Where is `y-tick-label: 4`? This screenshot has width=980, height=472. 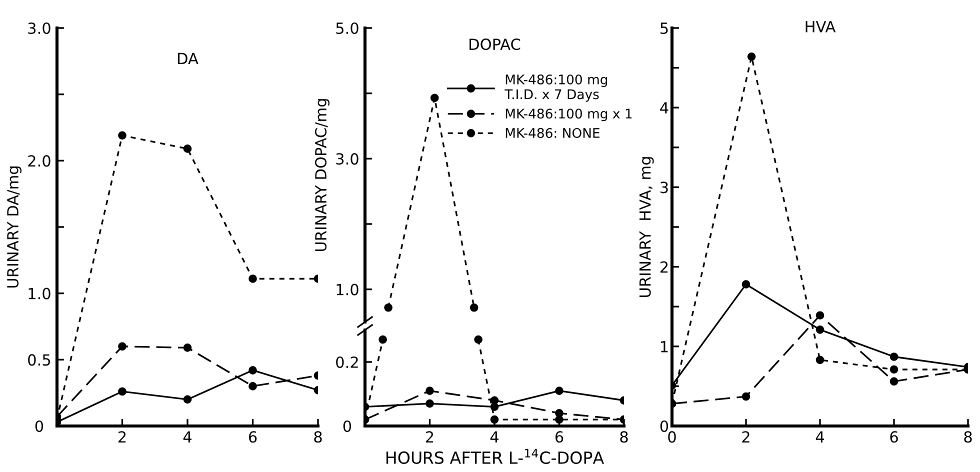 y-tick-label: 4 is located at coordinates (664, 108).